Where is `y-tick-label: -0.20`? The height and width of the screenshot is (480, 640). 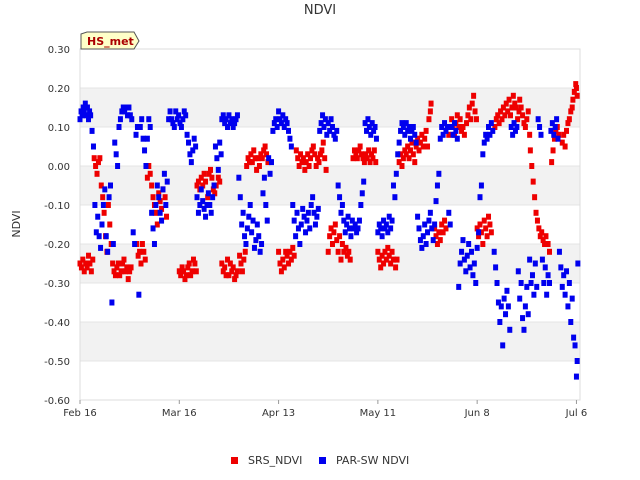
y-tick-label: -0.20 is located at coordinates (57, 245).